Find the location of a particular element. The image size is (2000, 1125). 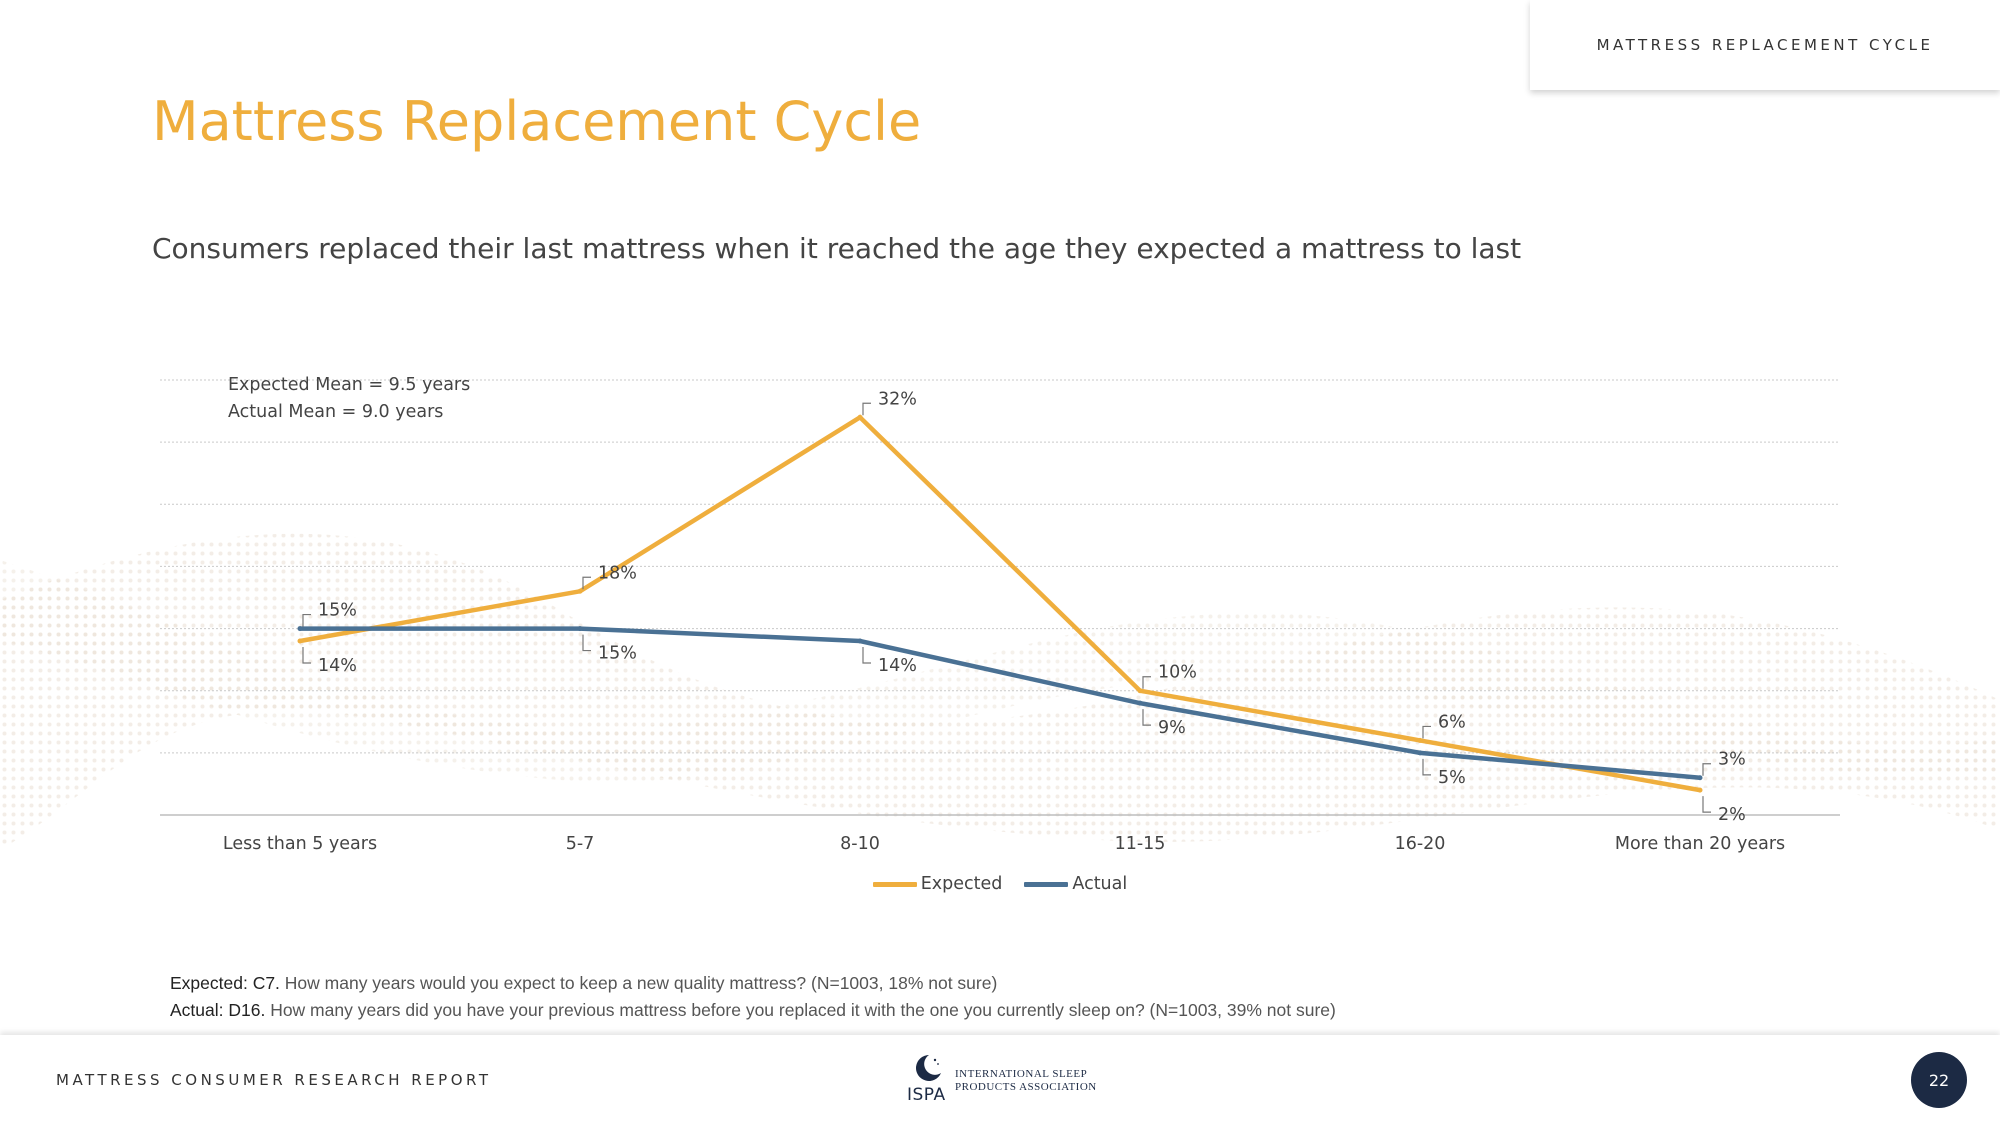

expected-mean-text: Expected Mean = 9.5 years is located at coordinates (349, 385).